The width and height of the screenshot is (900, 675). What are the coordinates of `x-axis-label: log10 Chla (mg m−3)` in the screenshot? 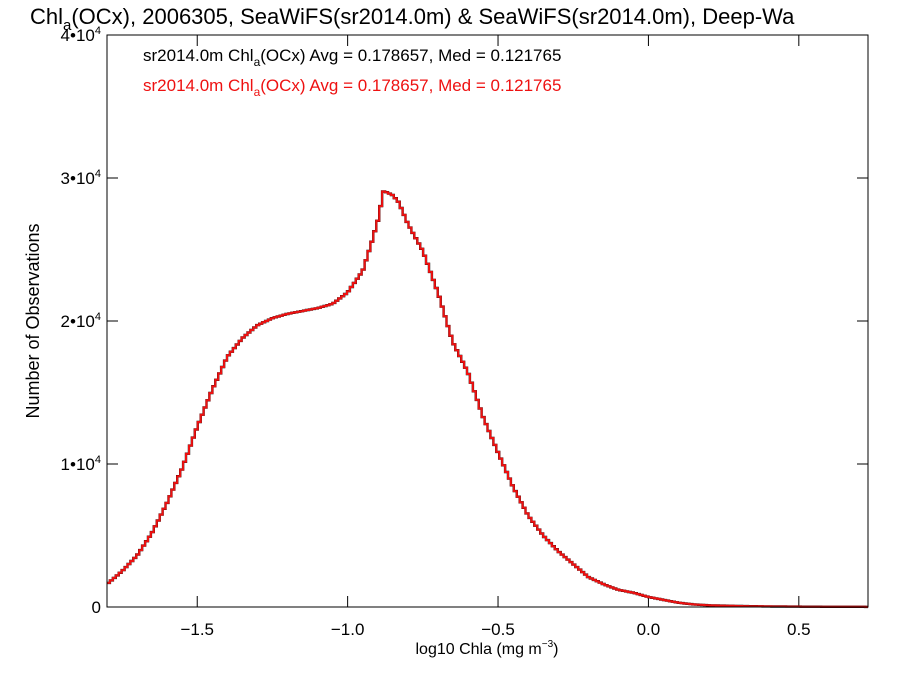 It's located at (486, 648).